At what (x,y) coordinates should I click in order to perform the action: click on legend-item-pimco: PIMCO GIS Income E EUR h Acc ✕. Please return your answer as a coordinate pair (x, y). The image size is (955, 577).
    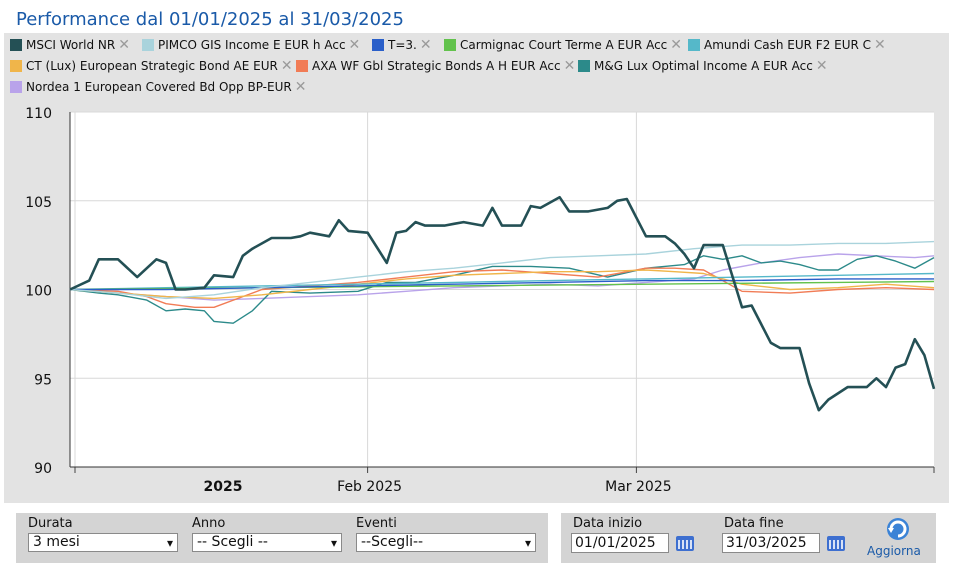
    Looking at the image, I should click on (251, 45).